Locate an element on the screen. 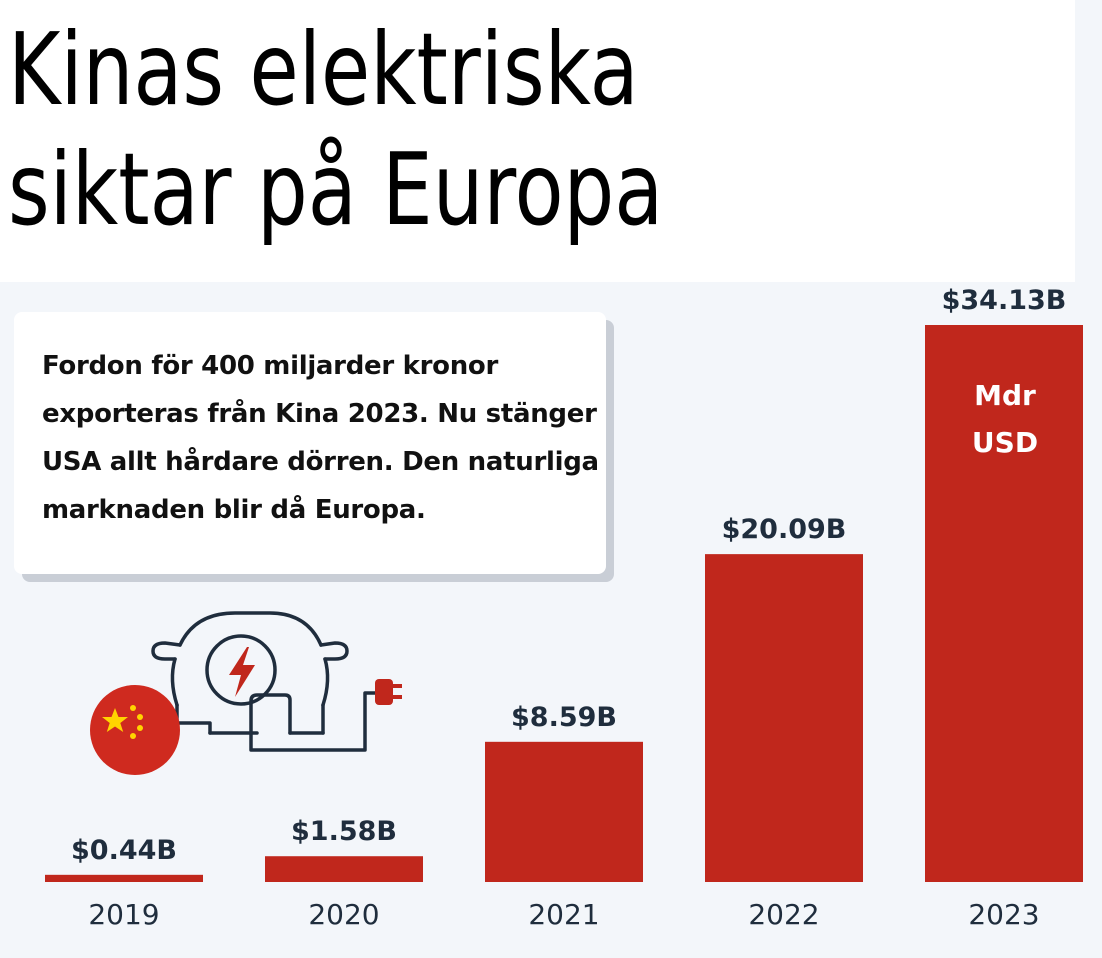  plug-icon is located at coordinates (388, 692).